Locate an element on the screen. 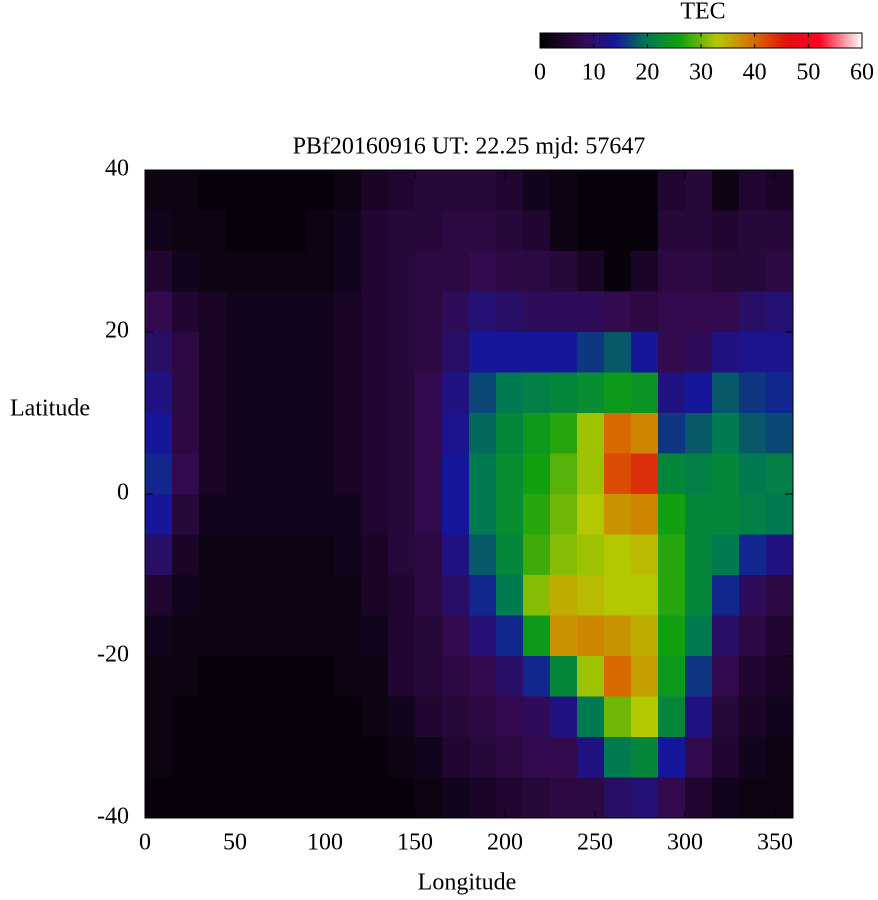 The image size is (878, 900). x-tick-label: 250 is located at coordinates (595, 843).